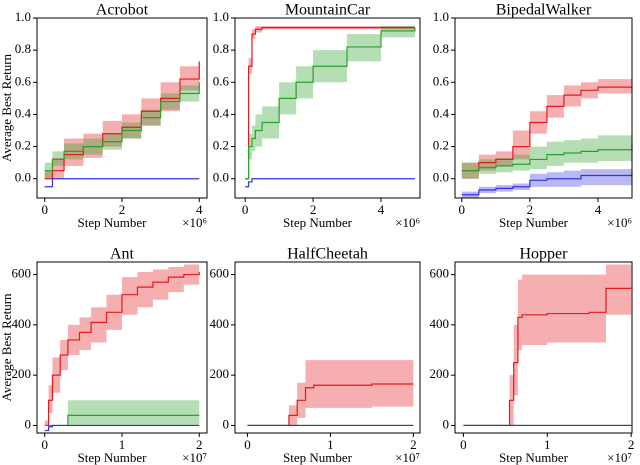  What do you see at coordinates (328, 10) in the screenshot?
I see `subplot-title: MountainCar` at bounding box center [328, 10].